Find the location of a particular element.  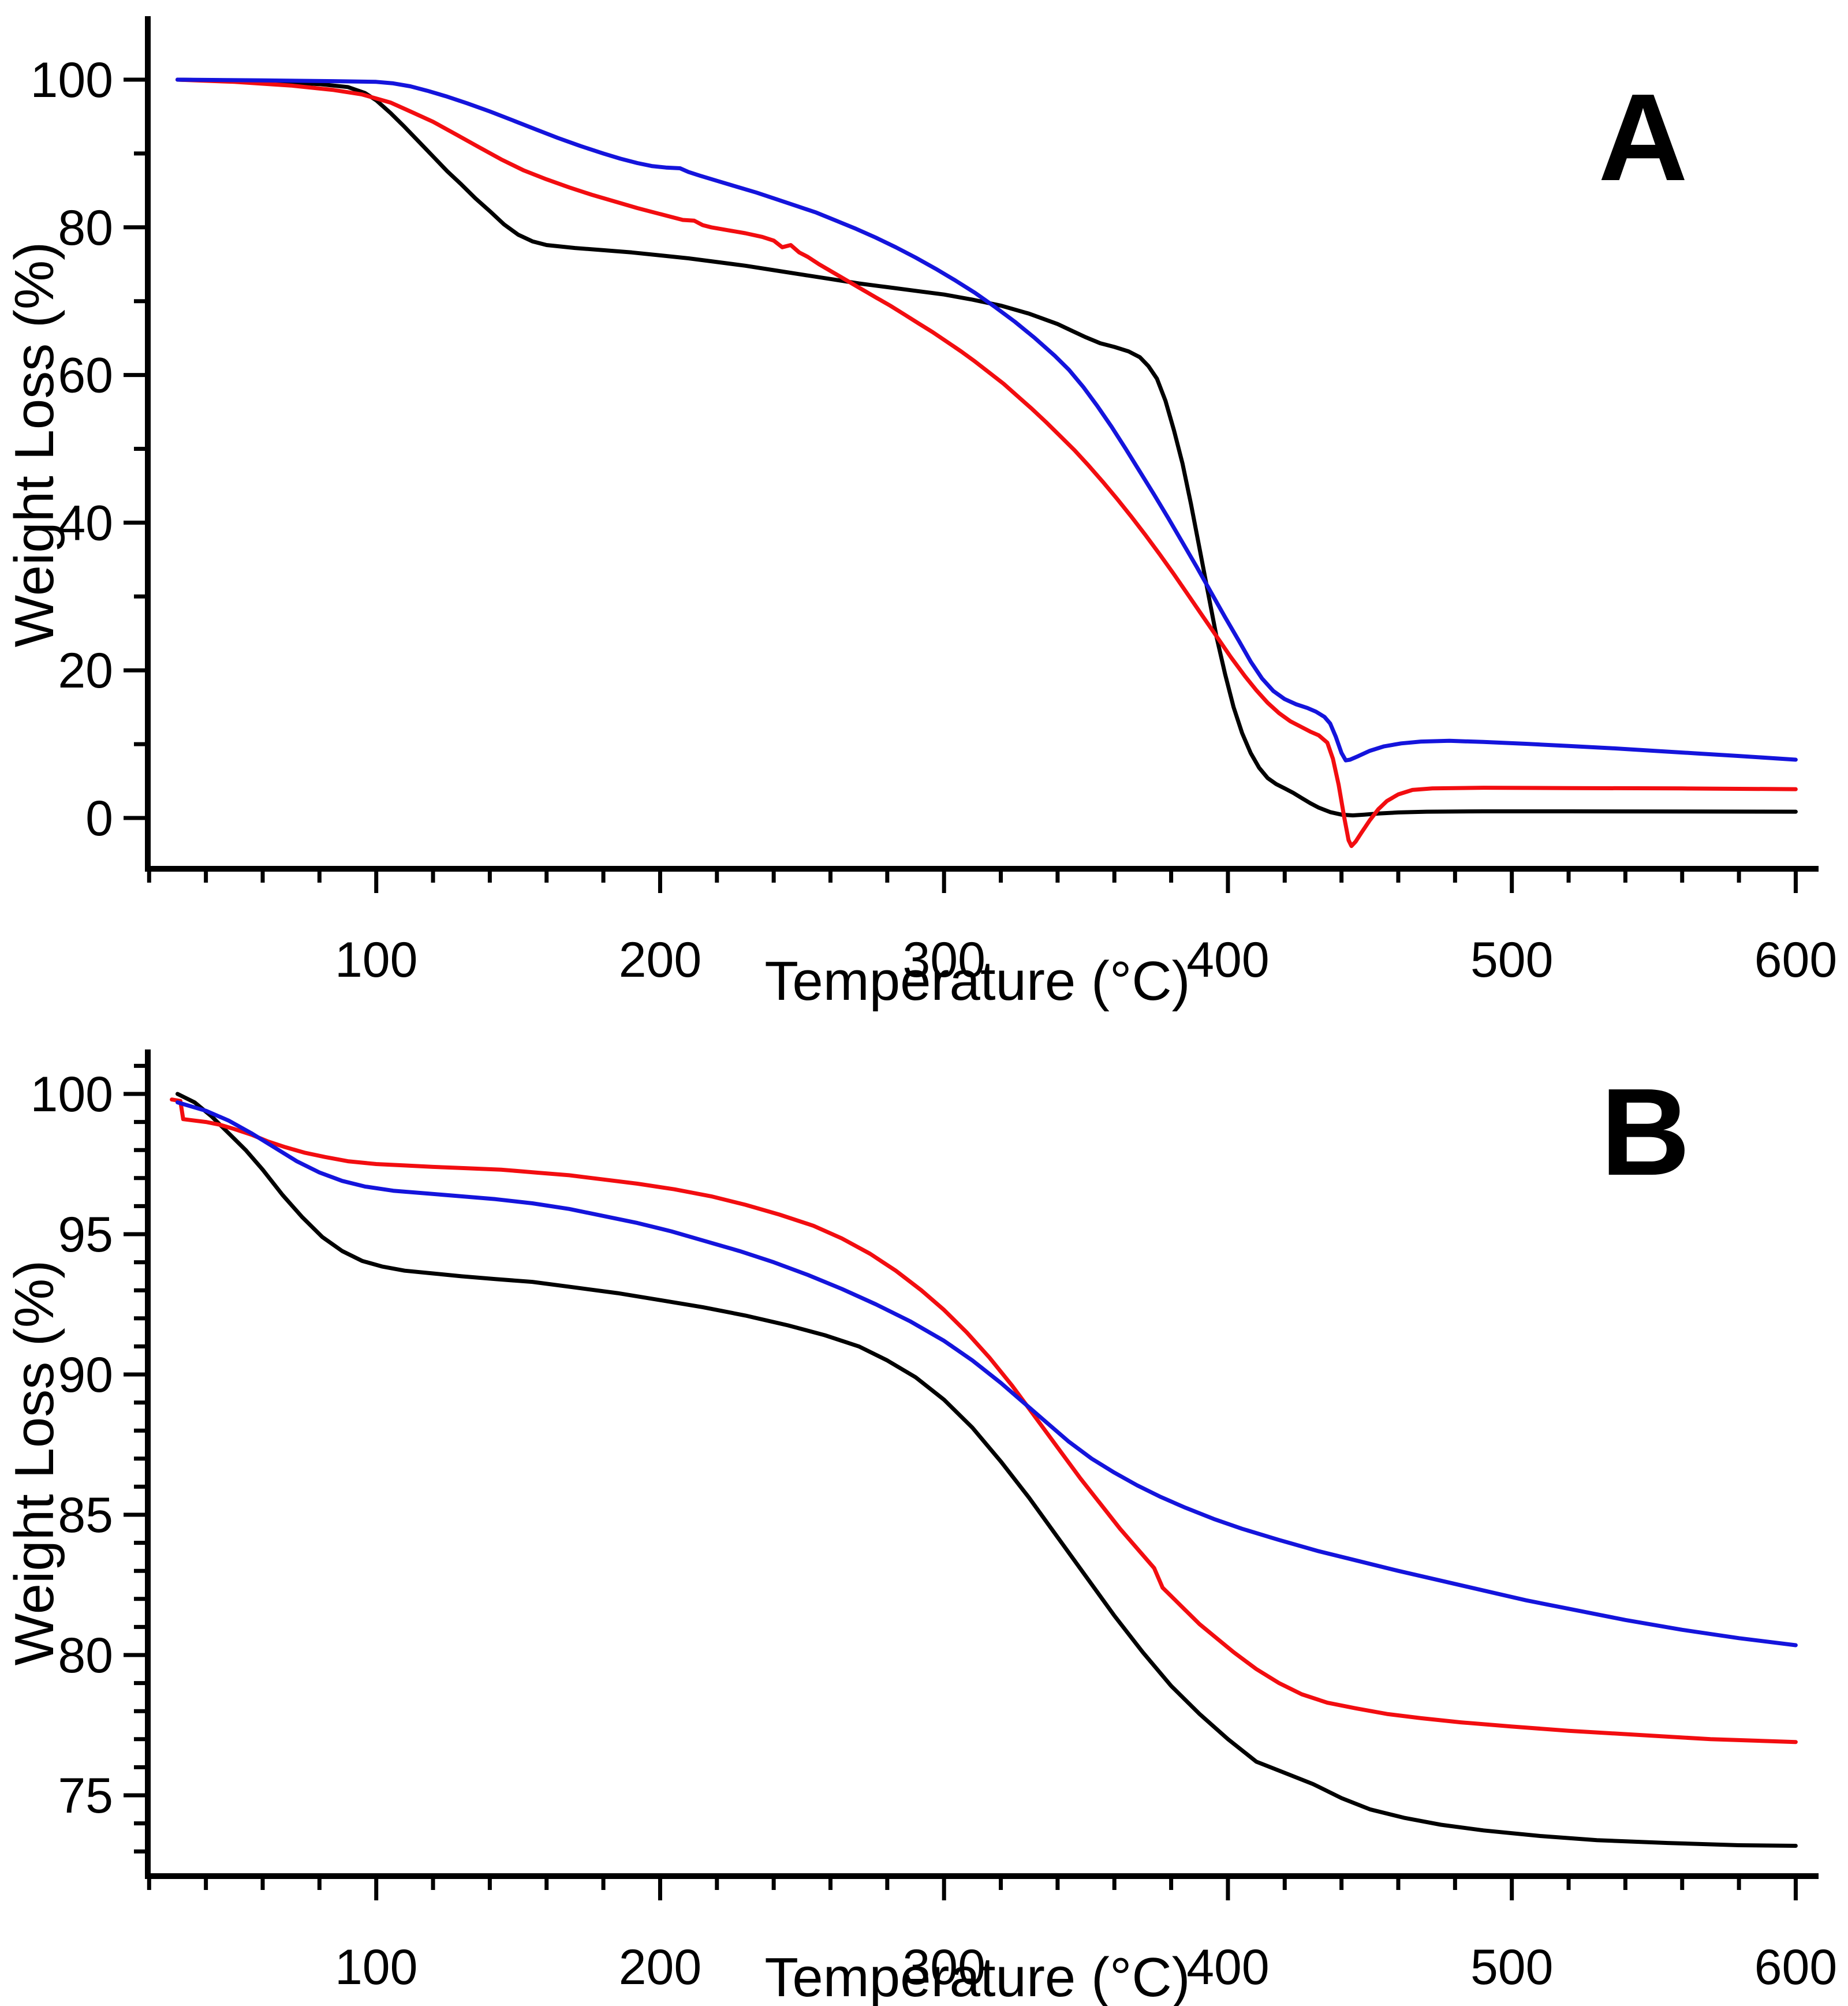

panel-b-x-axis-title: Temperature (°C) is located at coordinates (977, 1976).